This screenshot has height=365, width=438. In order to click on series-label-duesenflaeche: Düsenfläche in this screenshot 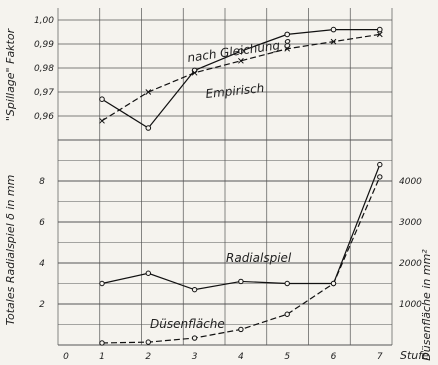, I will do `click(187, 324)`.